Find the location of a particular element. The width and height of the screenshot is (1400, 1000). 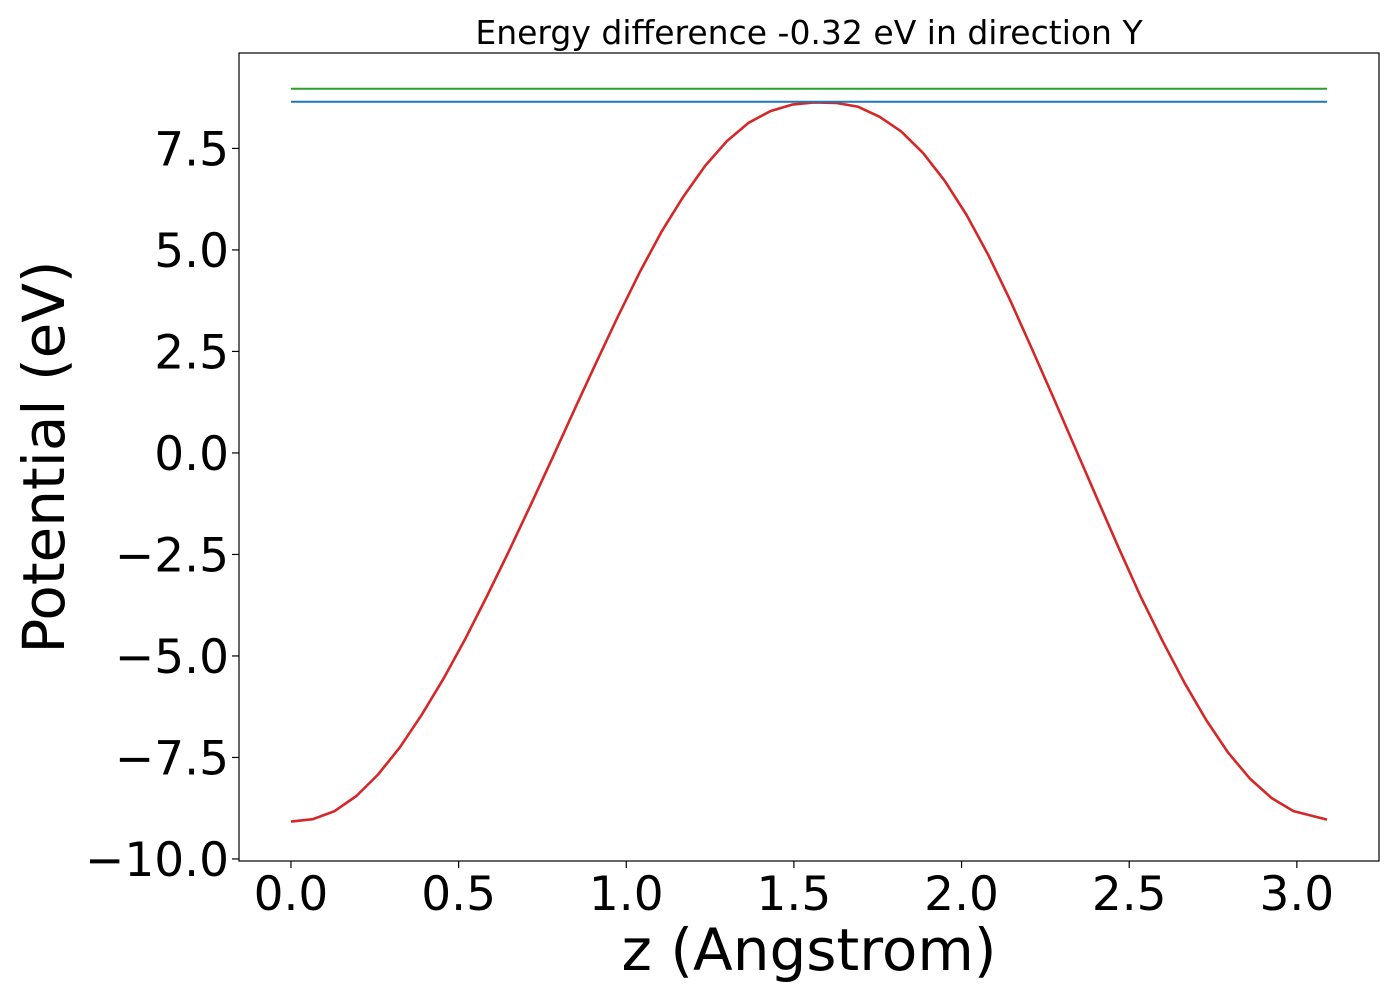

x-tick-label: 2.0 is located at coordinates (961, 894).